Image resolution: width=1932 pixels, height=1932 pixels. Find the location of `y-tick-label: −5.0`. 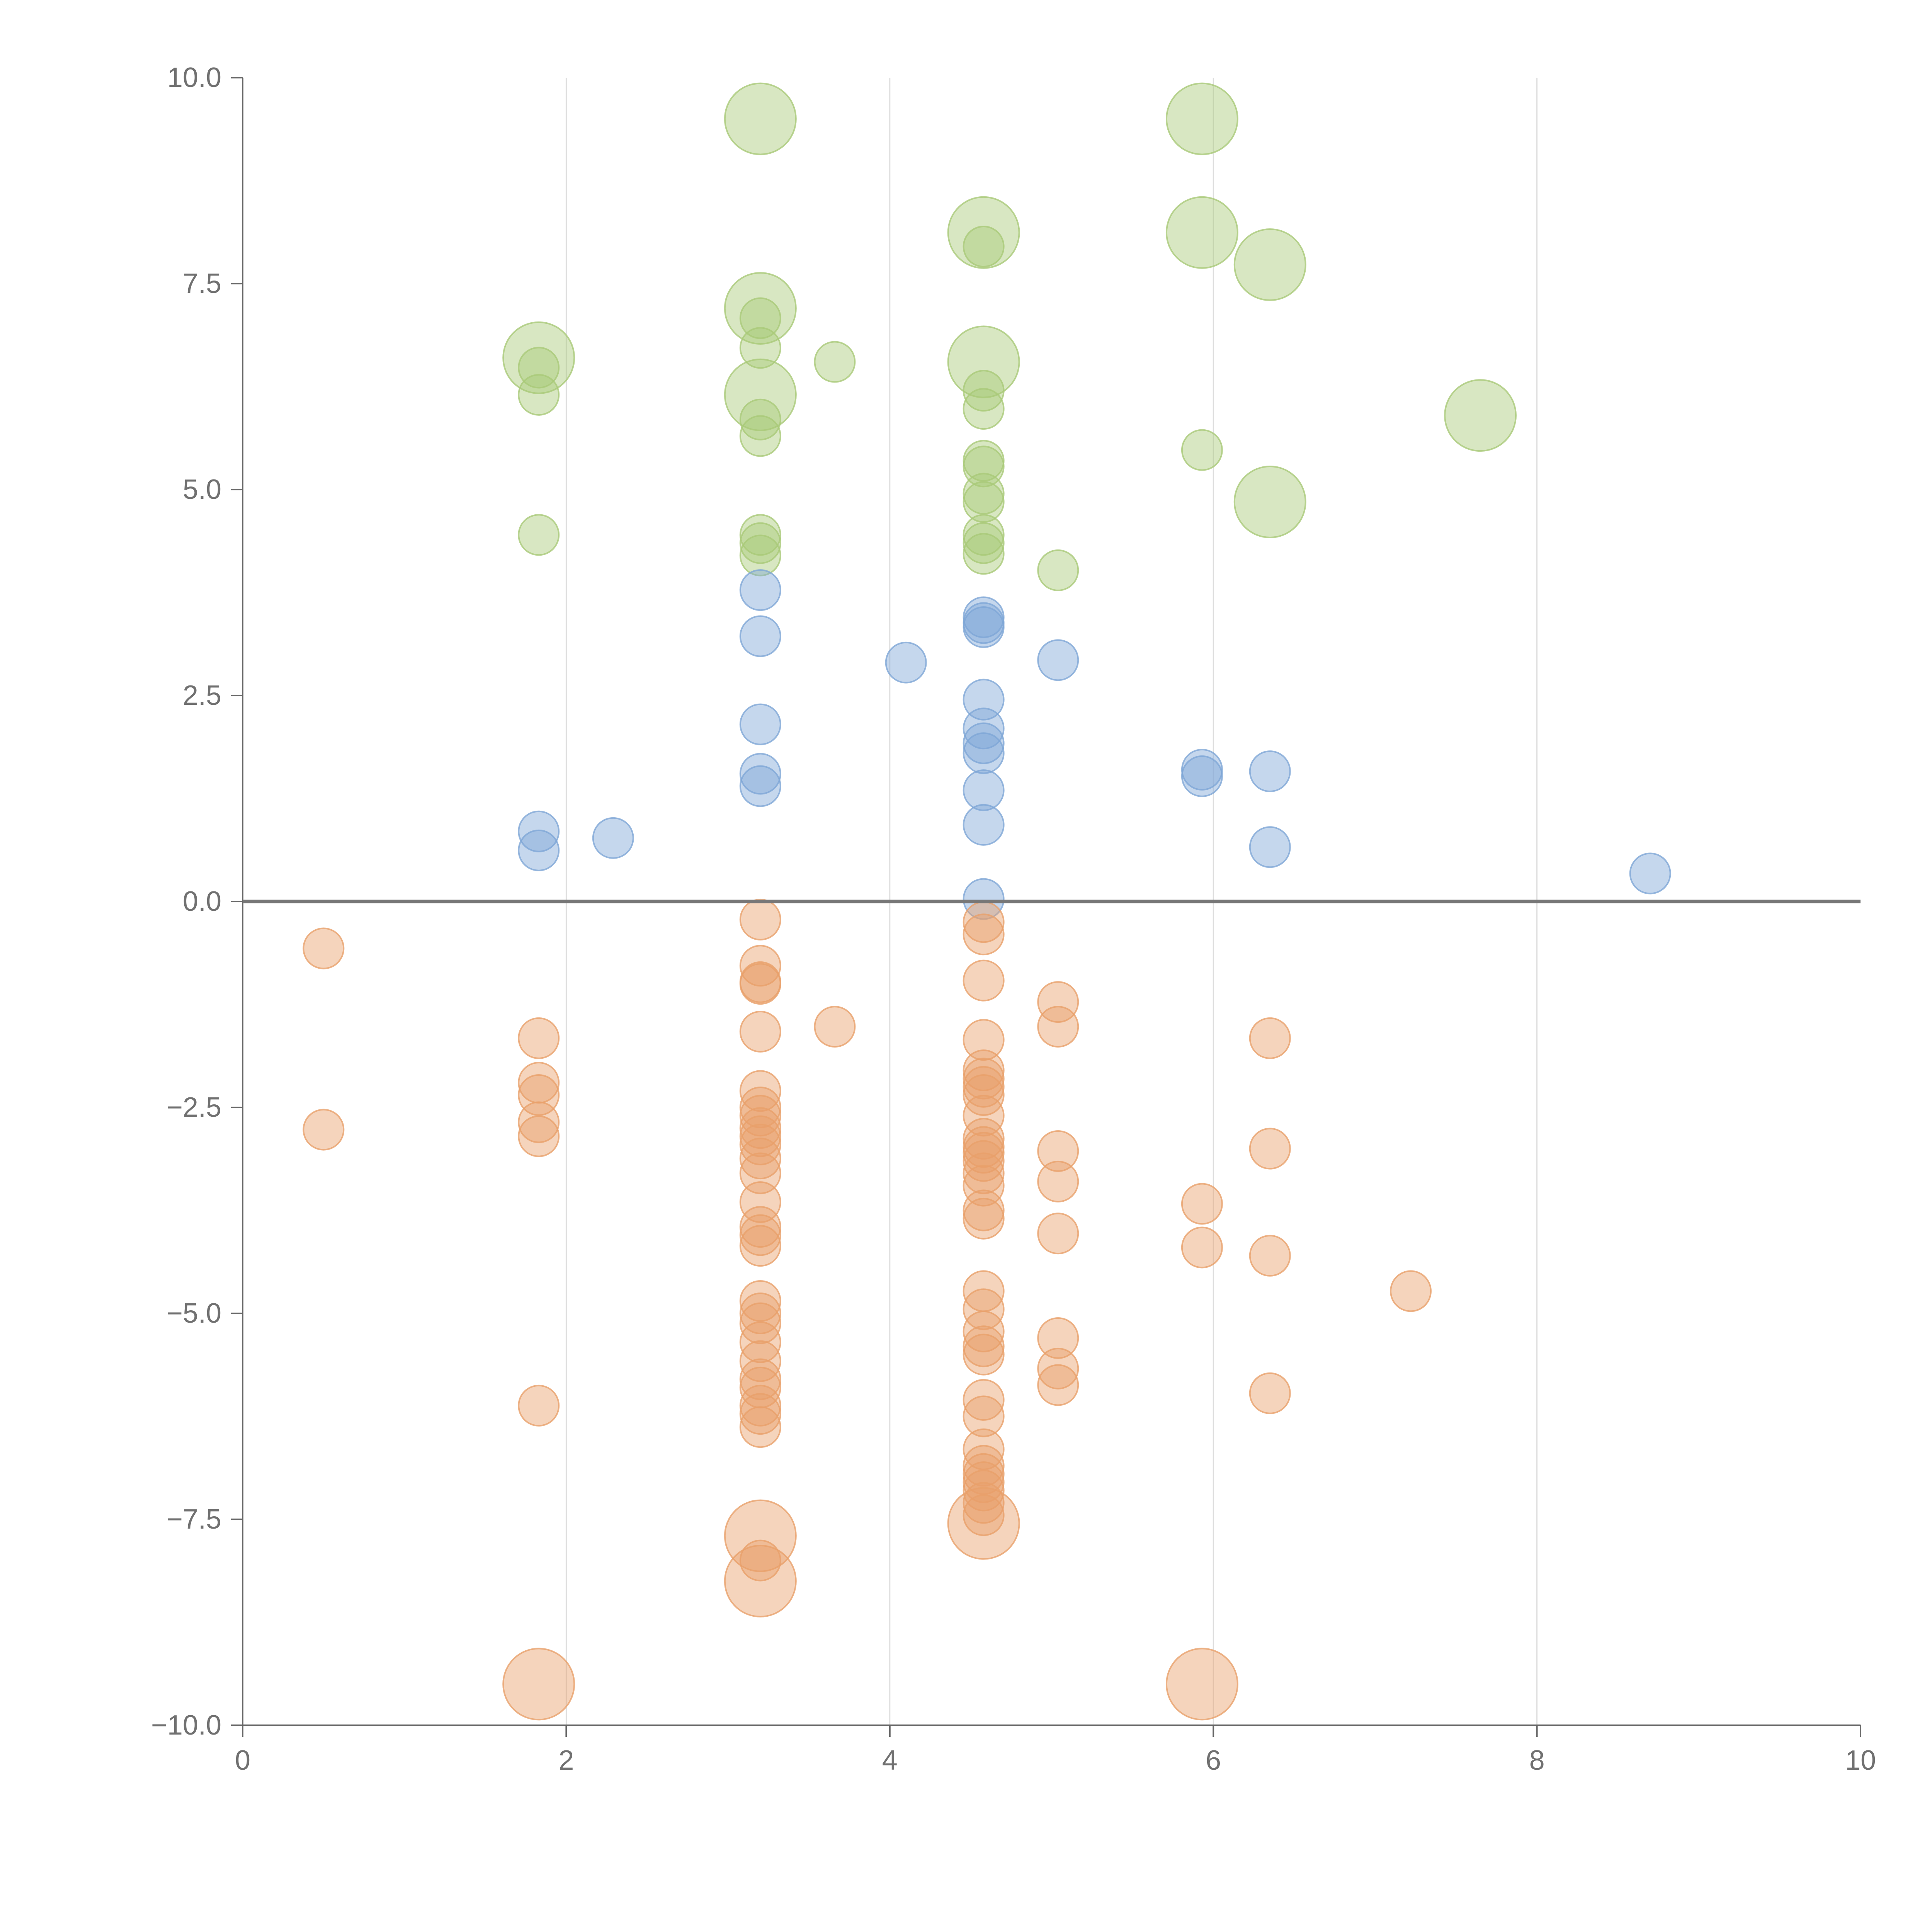

y-tick-label: −5.0 is located at coordinates (194, 1313).